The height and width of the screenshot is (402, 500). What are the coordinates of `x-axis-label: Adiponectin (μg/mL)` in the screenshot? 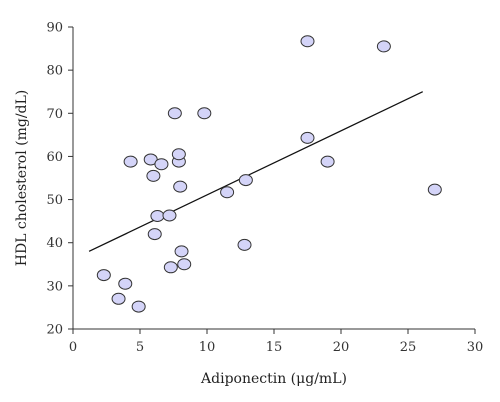 It's located at (273, 379).